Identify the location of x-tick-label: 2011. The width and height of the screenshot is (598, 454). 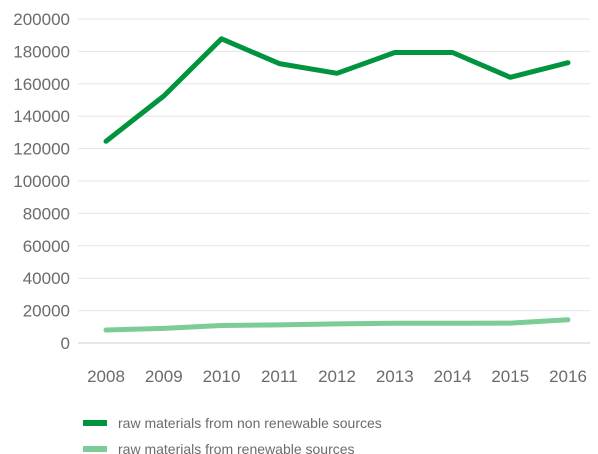
(279, 376).